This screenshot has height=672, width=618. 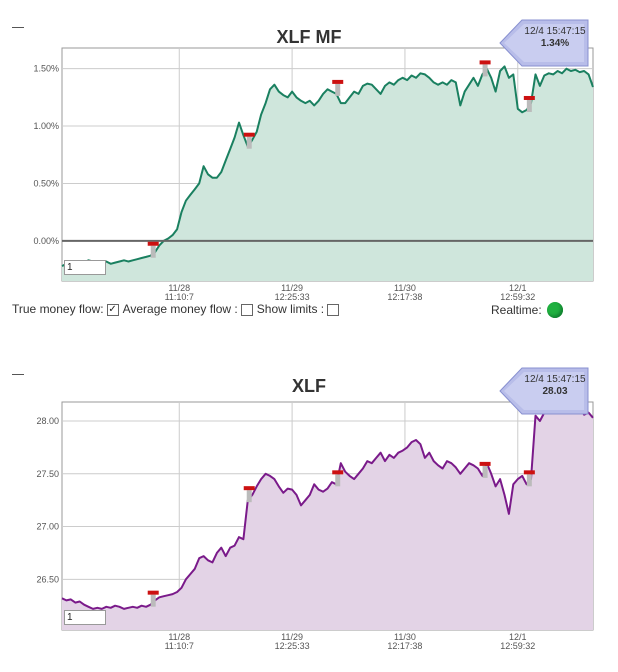 I want to click on chart-title: XLF, so click(x=309, y=386).